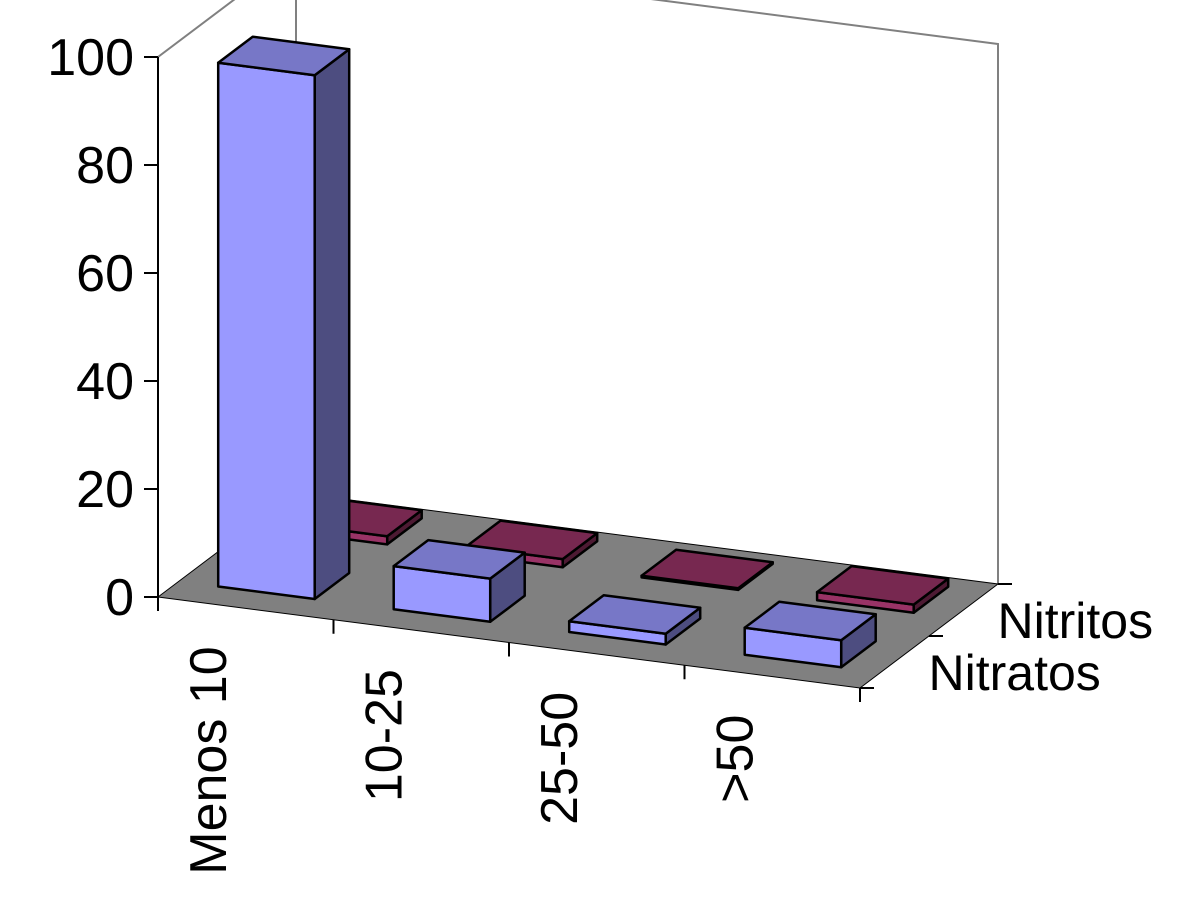 The height and width of the screenshot is (903, 1177). I want to click on category-label: >50, so click(735, 759).